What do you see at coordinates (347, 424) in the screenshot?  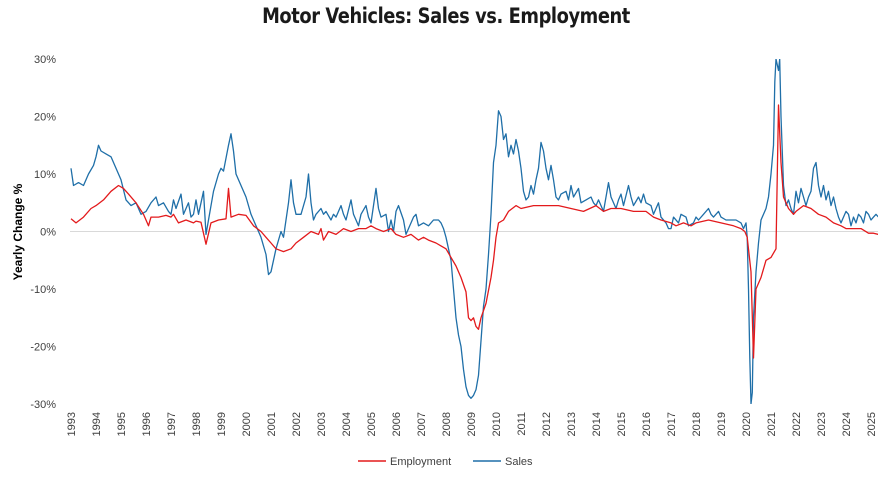 I see `x-tick-label: 2004` at bounding box center [347, 424].